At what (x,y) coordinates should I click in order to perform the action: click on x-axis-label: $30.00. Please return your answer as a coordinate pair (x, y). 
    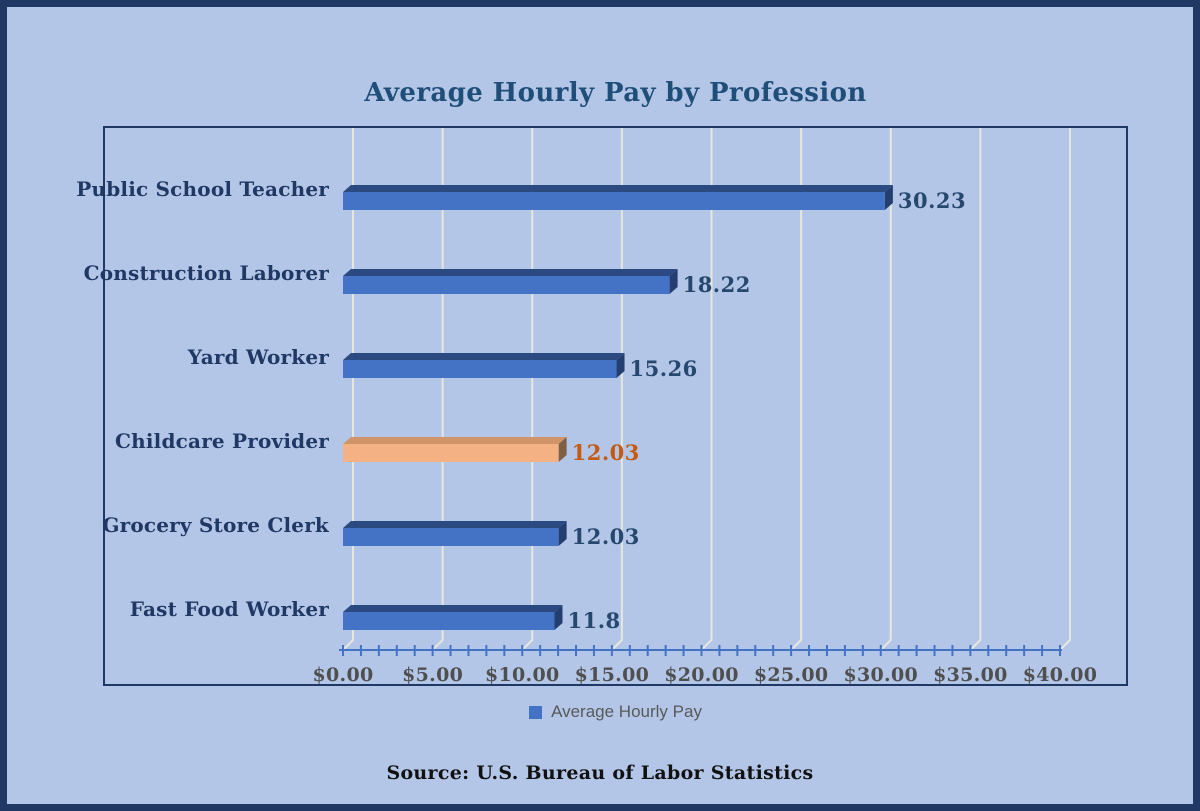
    Looking at the image, I should click on (881, 675).